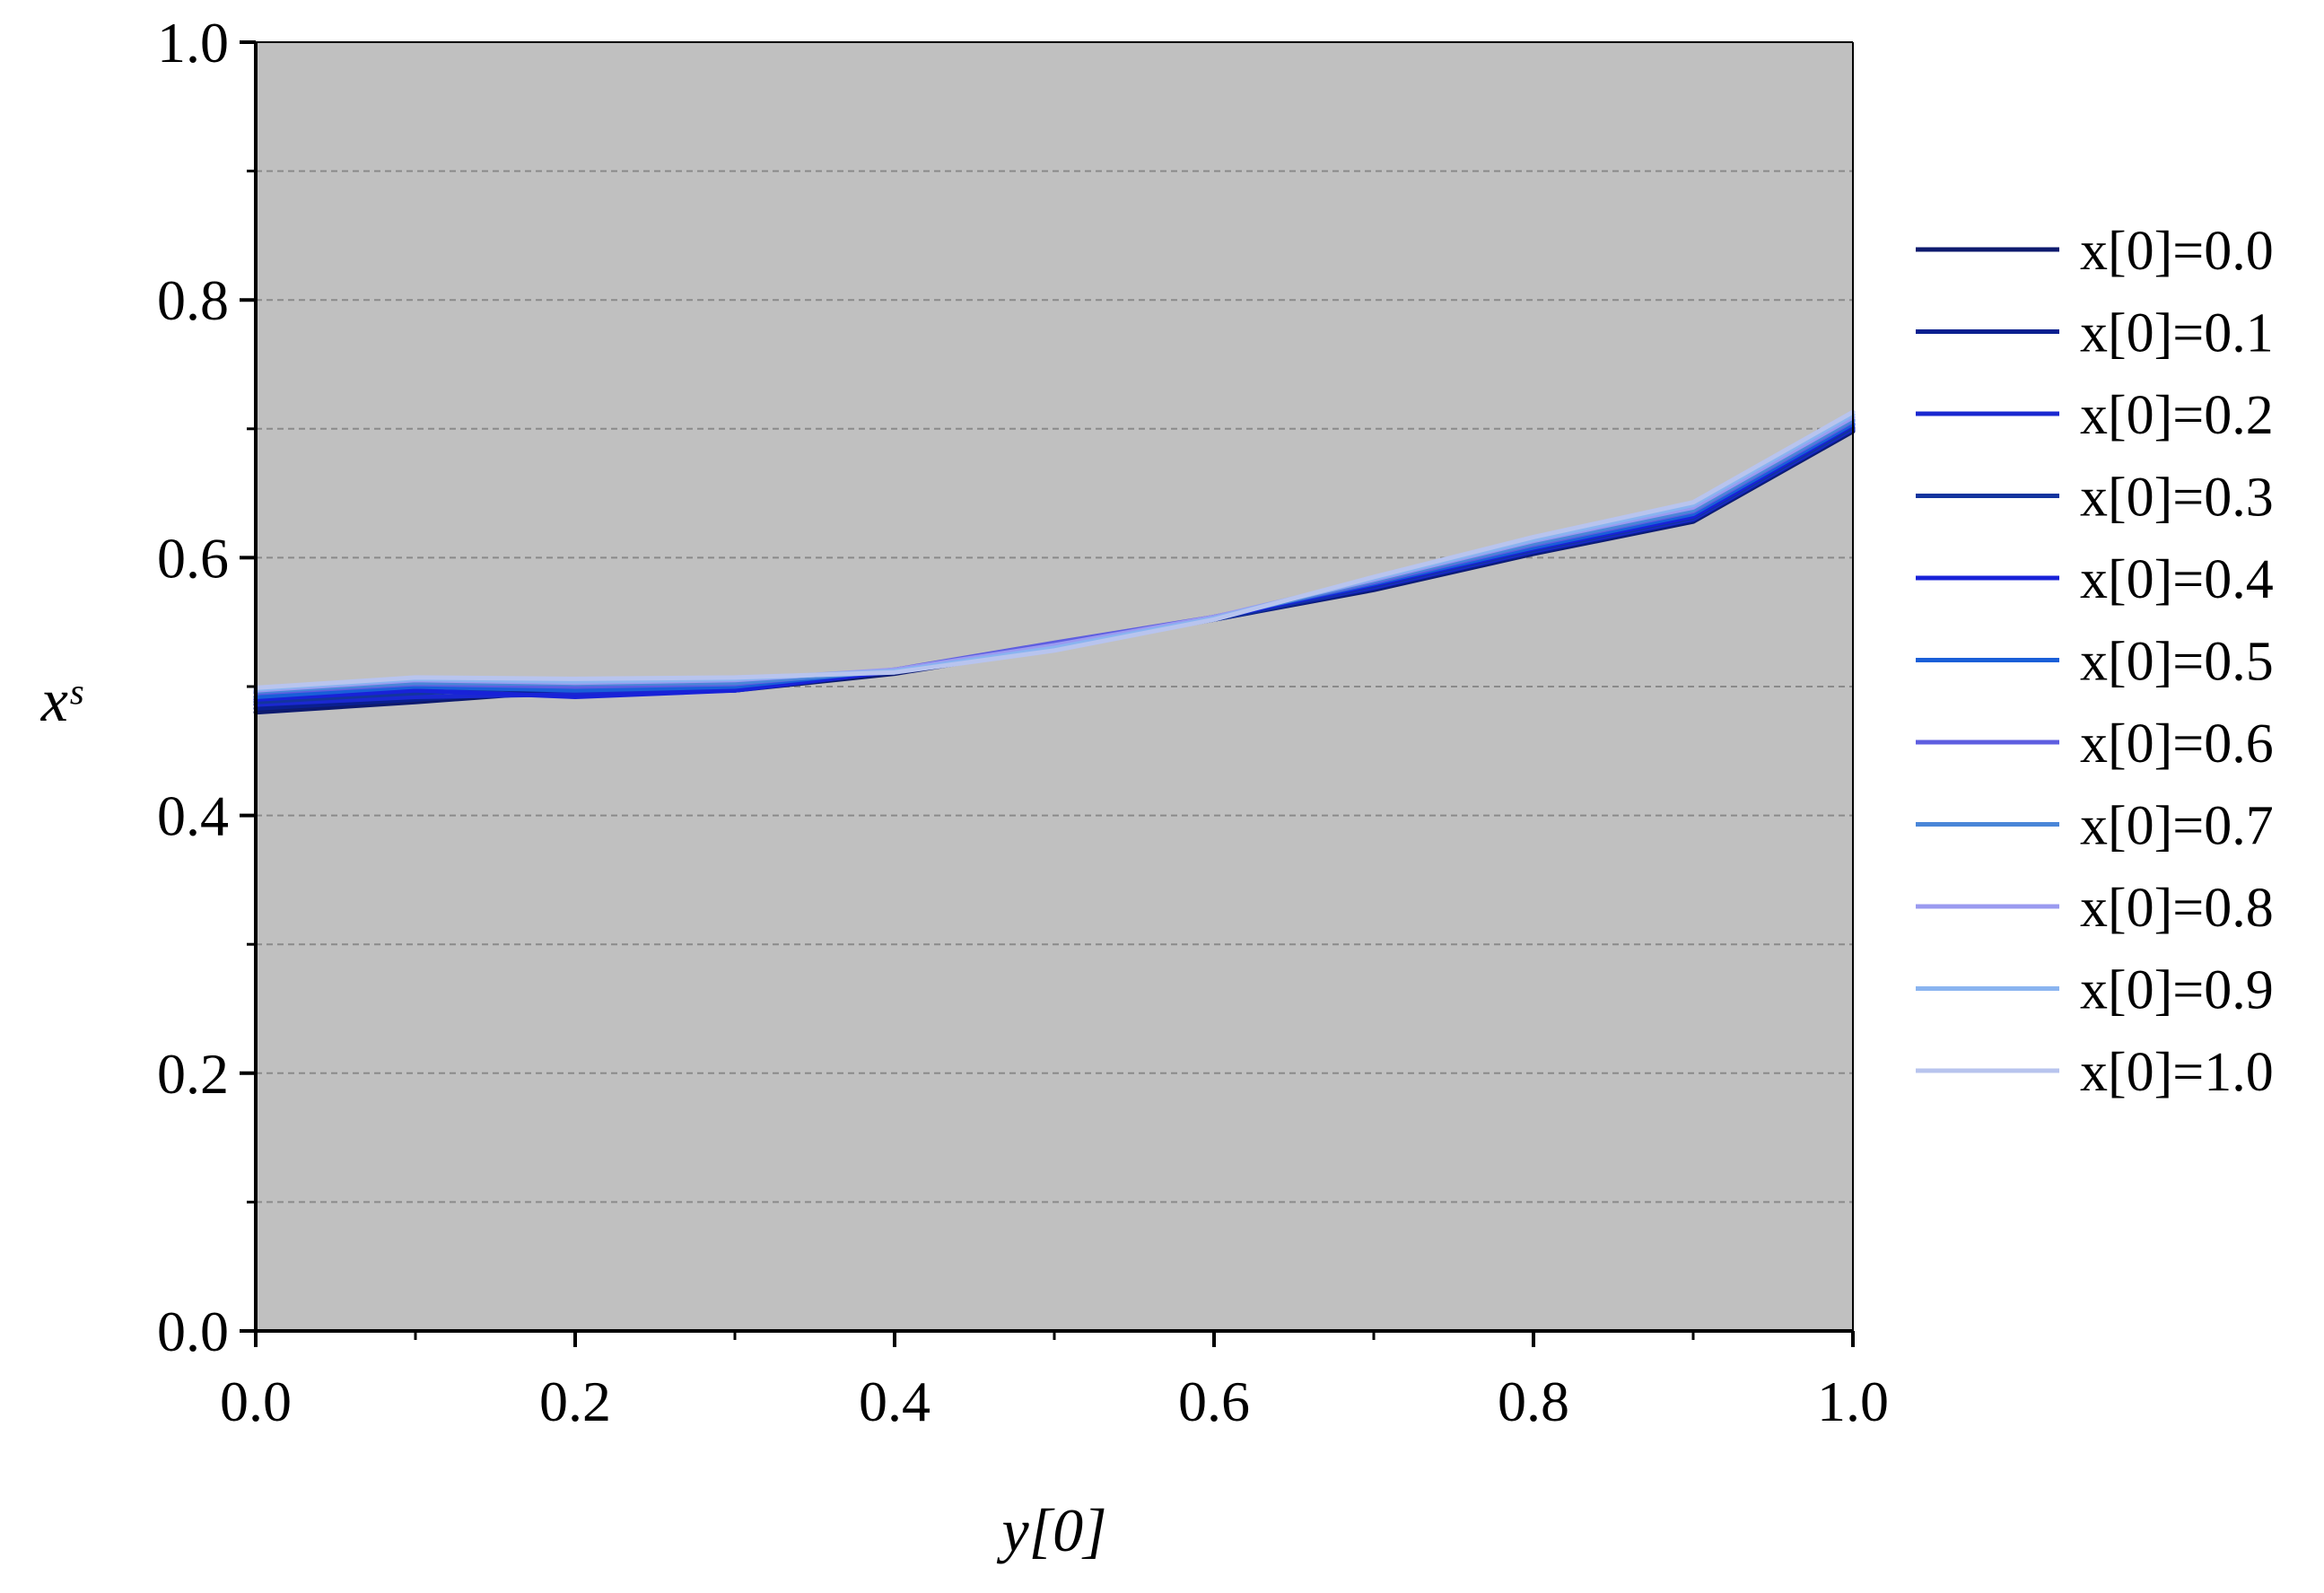 Image resolution: width=2324 pixels, height=1593 pixels. I want to click on x-tick-label: 1.0, so click(1853, 1401).